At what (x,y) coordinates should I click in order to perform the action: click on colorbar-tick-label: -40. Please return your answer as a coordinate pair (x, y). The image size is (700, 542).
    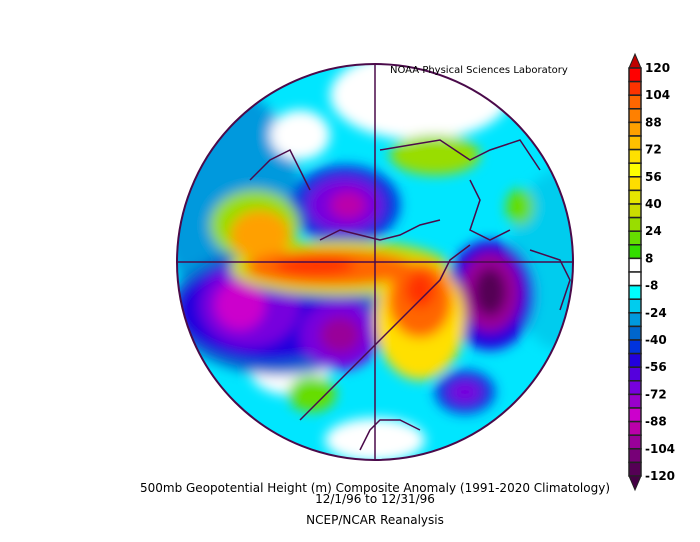
    Looking at the image, I should click on (656, 340).